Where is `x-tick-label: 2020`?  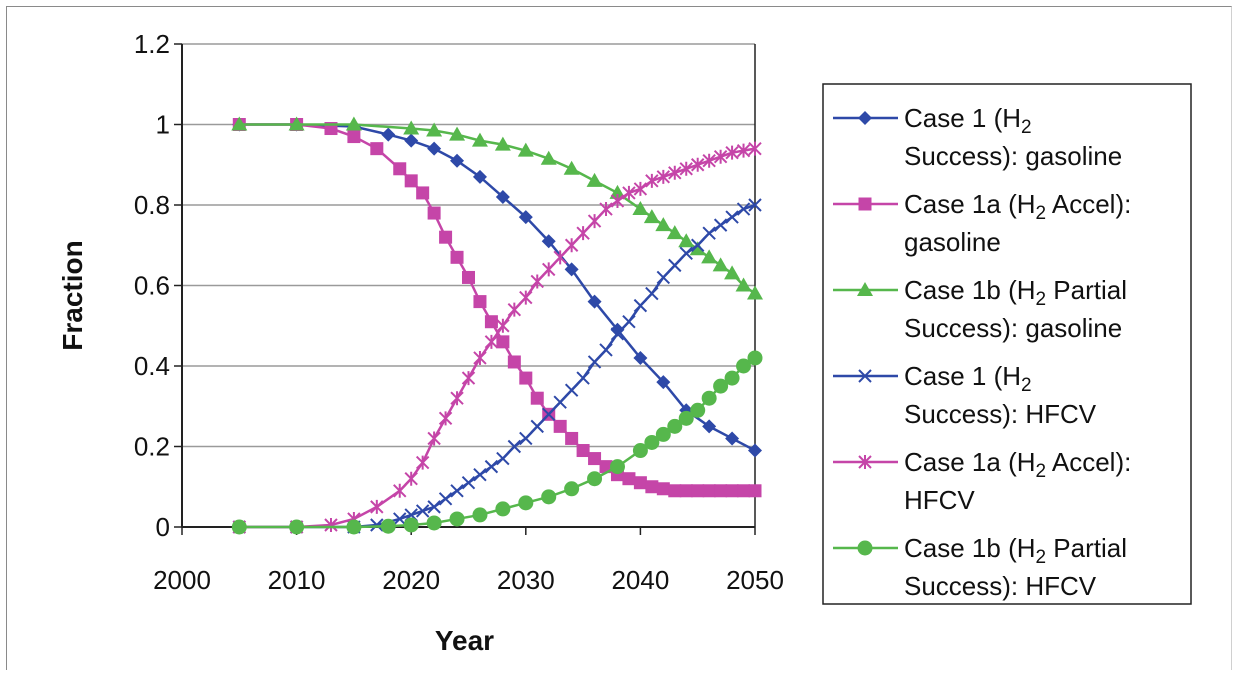
x-tick-label: 2020 is located at coordinates (411, 580).